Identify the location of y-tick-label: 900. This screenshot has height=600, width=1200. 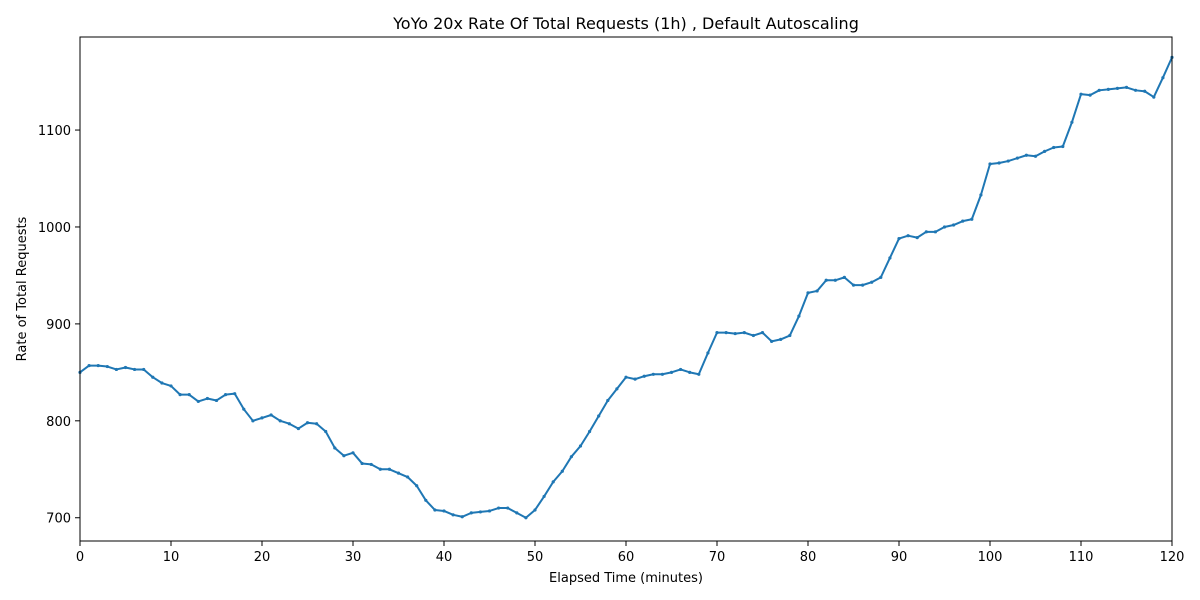
(58, 325).